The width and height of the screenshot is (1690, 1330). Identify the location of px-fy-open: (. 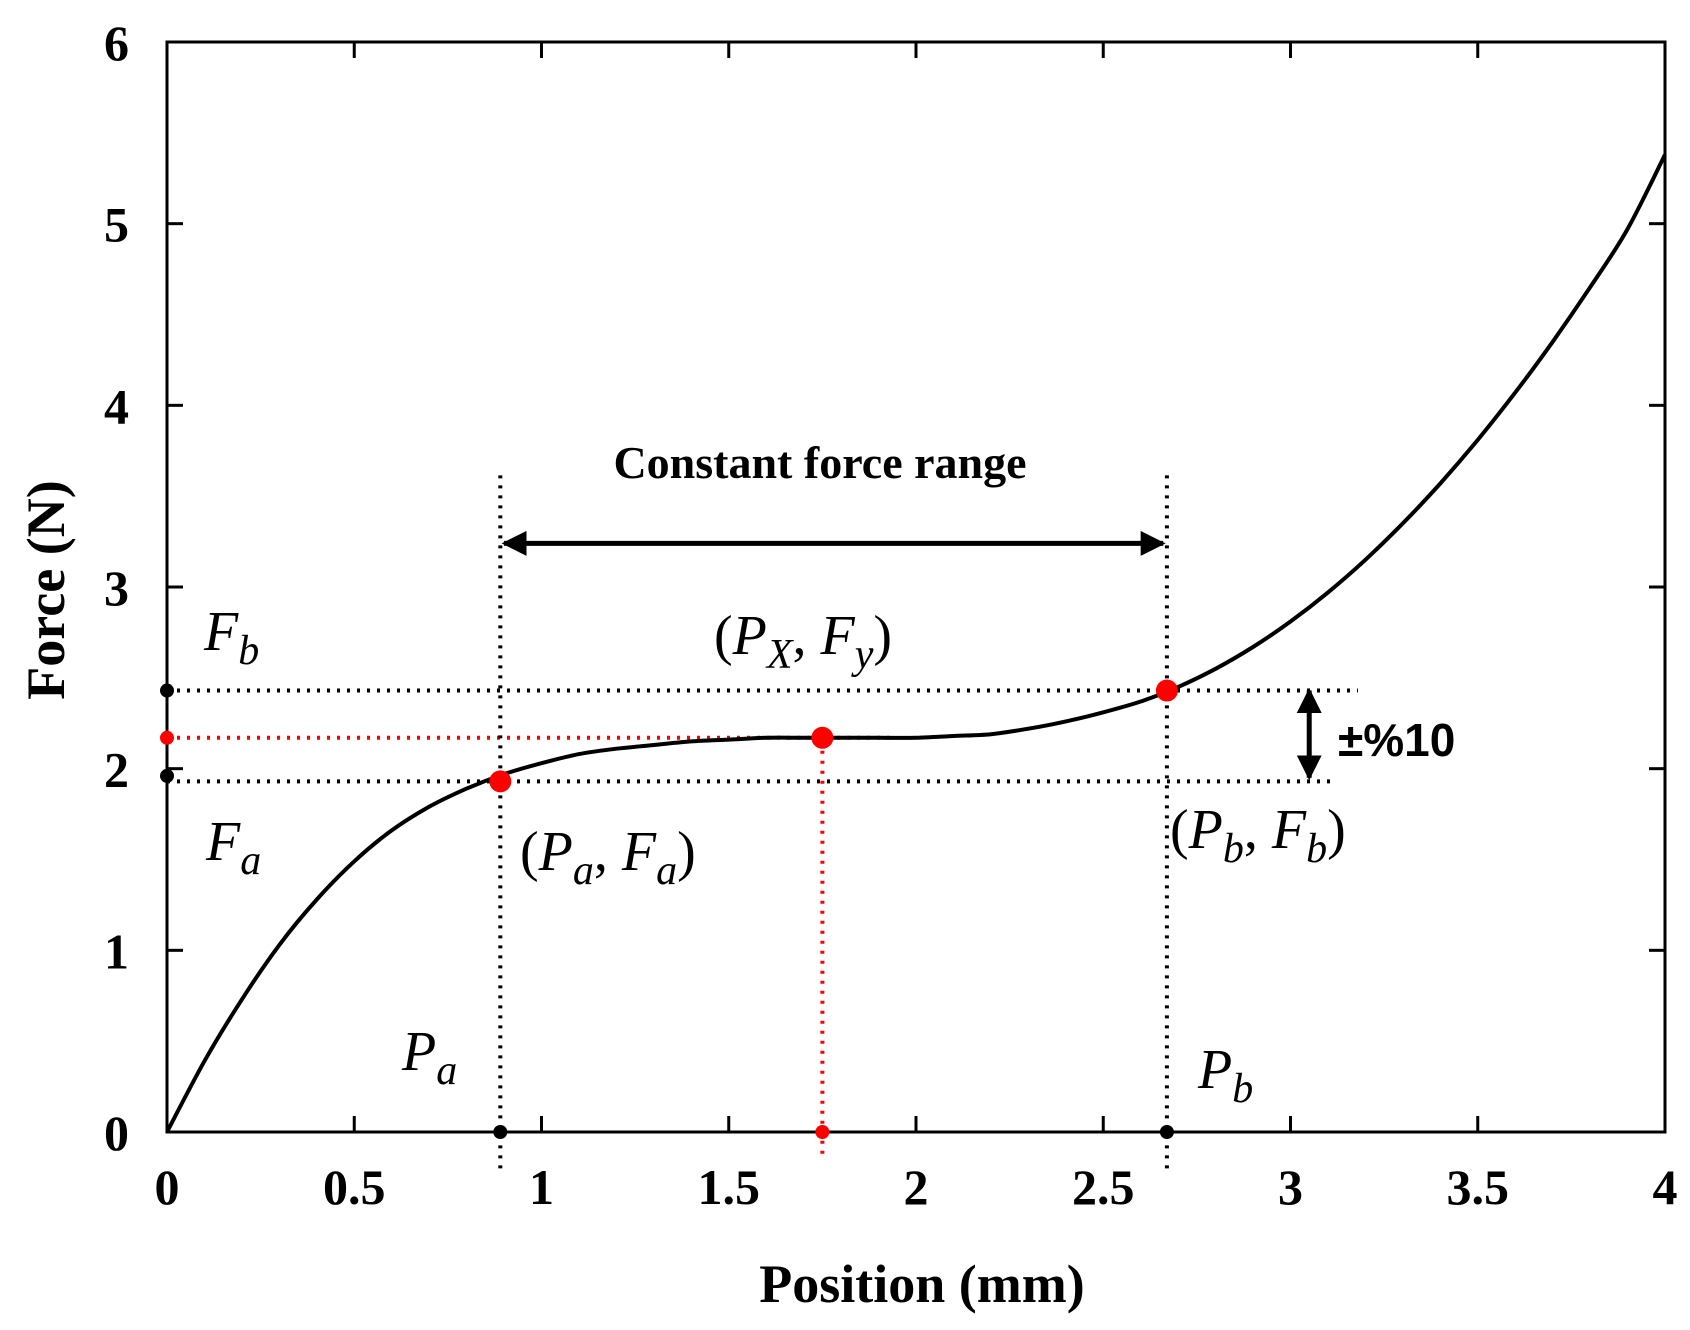
(723, 636).